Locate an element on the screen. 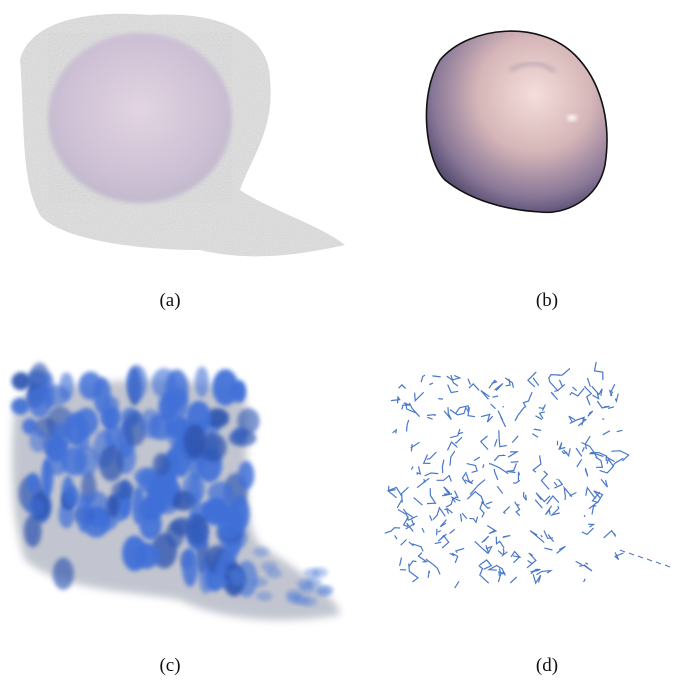 Image resolution: width=675 pixels, height=684 pixels. panel-d-image is located at coordinates (527, 475).